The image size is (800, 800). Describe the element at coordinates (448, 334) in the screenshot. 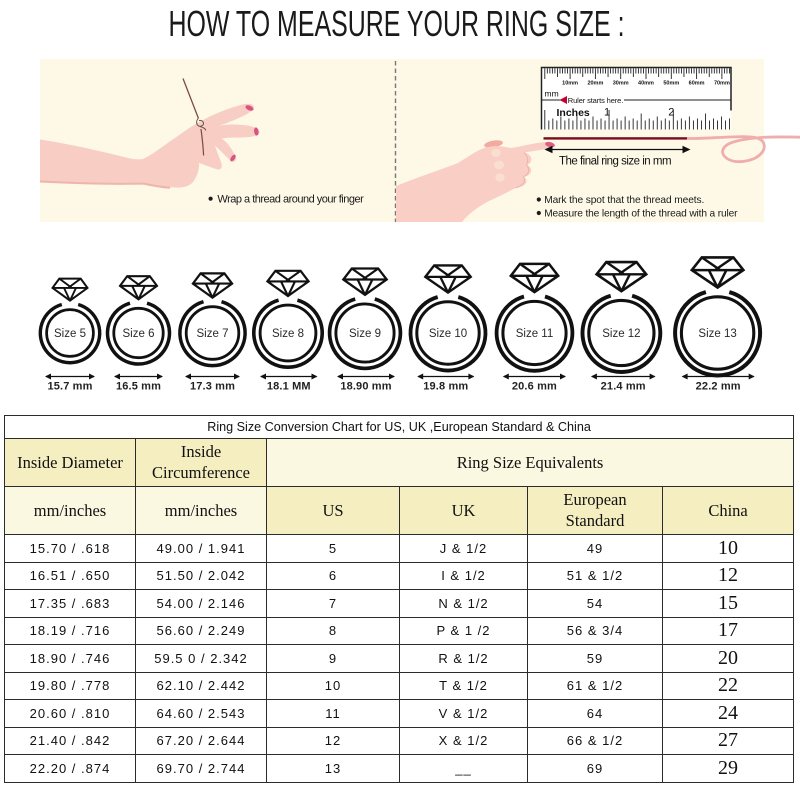

I see `svg-text: Size 10` at that location.